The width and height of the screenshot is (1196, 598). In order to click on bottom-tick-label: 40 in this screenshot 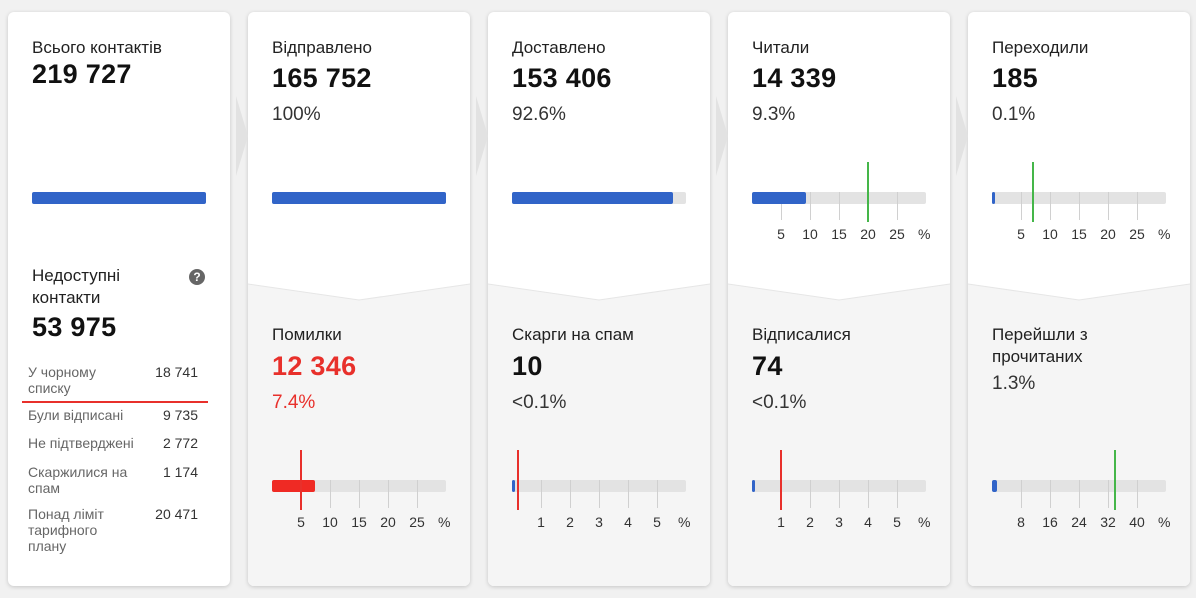, I will do `click(1137, 522)`.